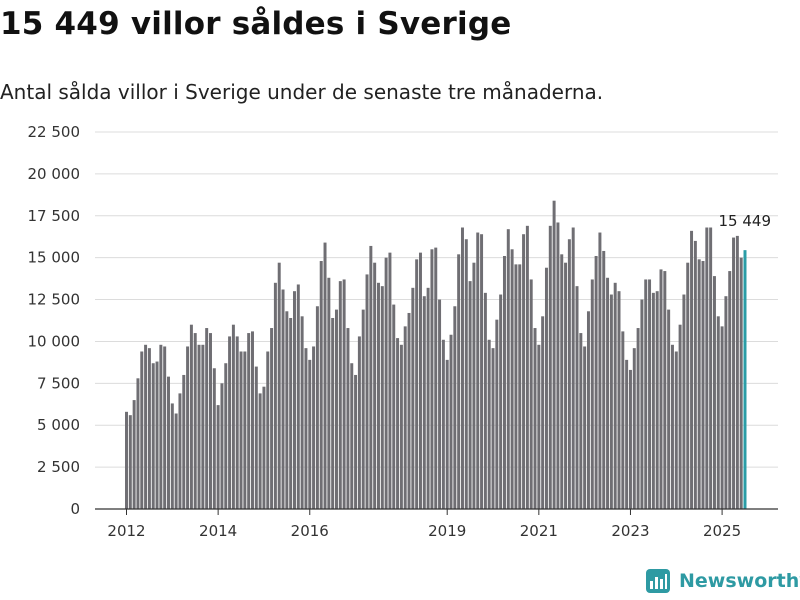 This screenshot has height=600, width=800. What do you see at coordinates (630, 531) in the screenshot?
I see `x-tick-label: 2023` at bounding box center [630, 531].